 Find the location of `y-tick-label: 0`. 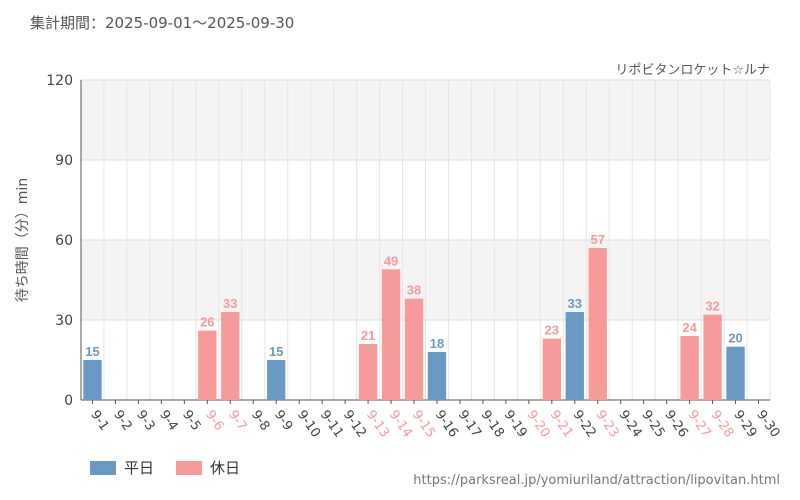

y-tick-label: 0 is located at coordinates (68, 401).